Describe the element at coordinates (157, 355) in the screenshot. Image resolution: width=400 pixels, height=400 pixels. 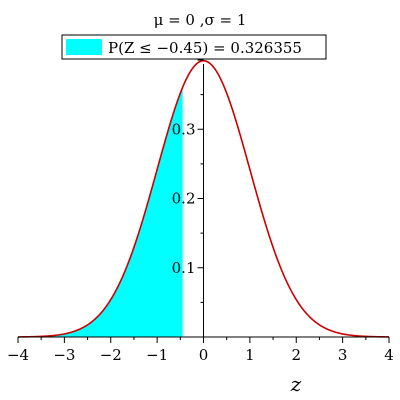
I see `x-tick-label: −1` at that location.